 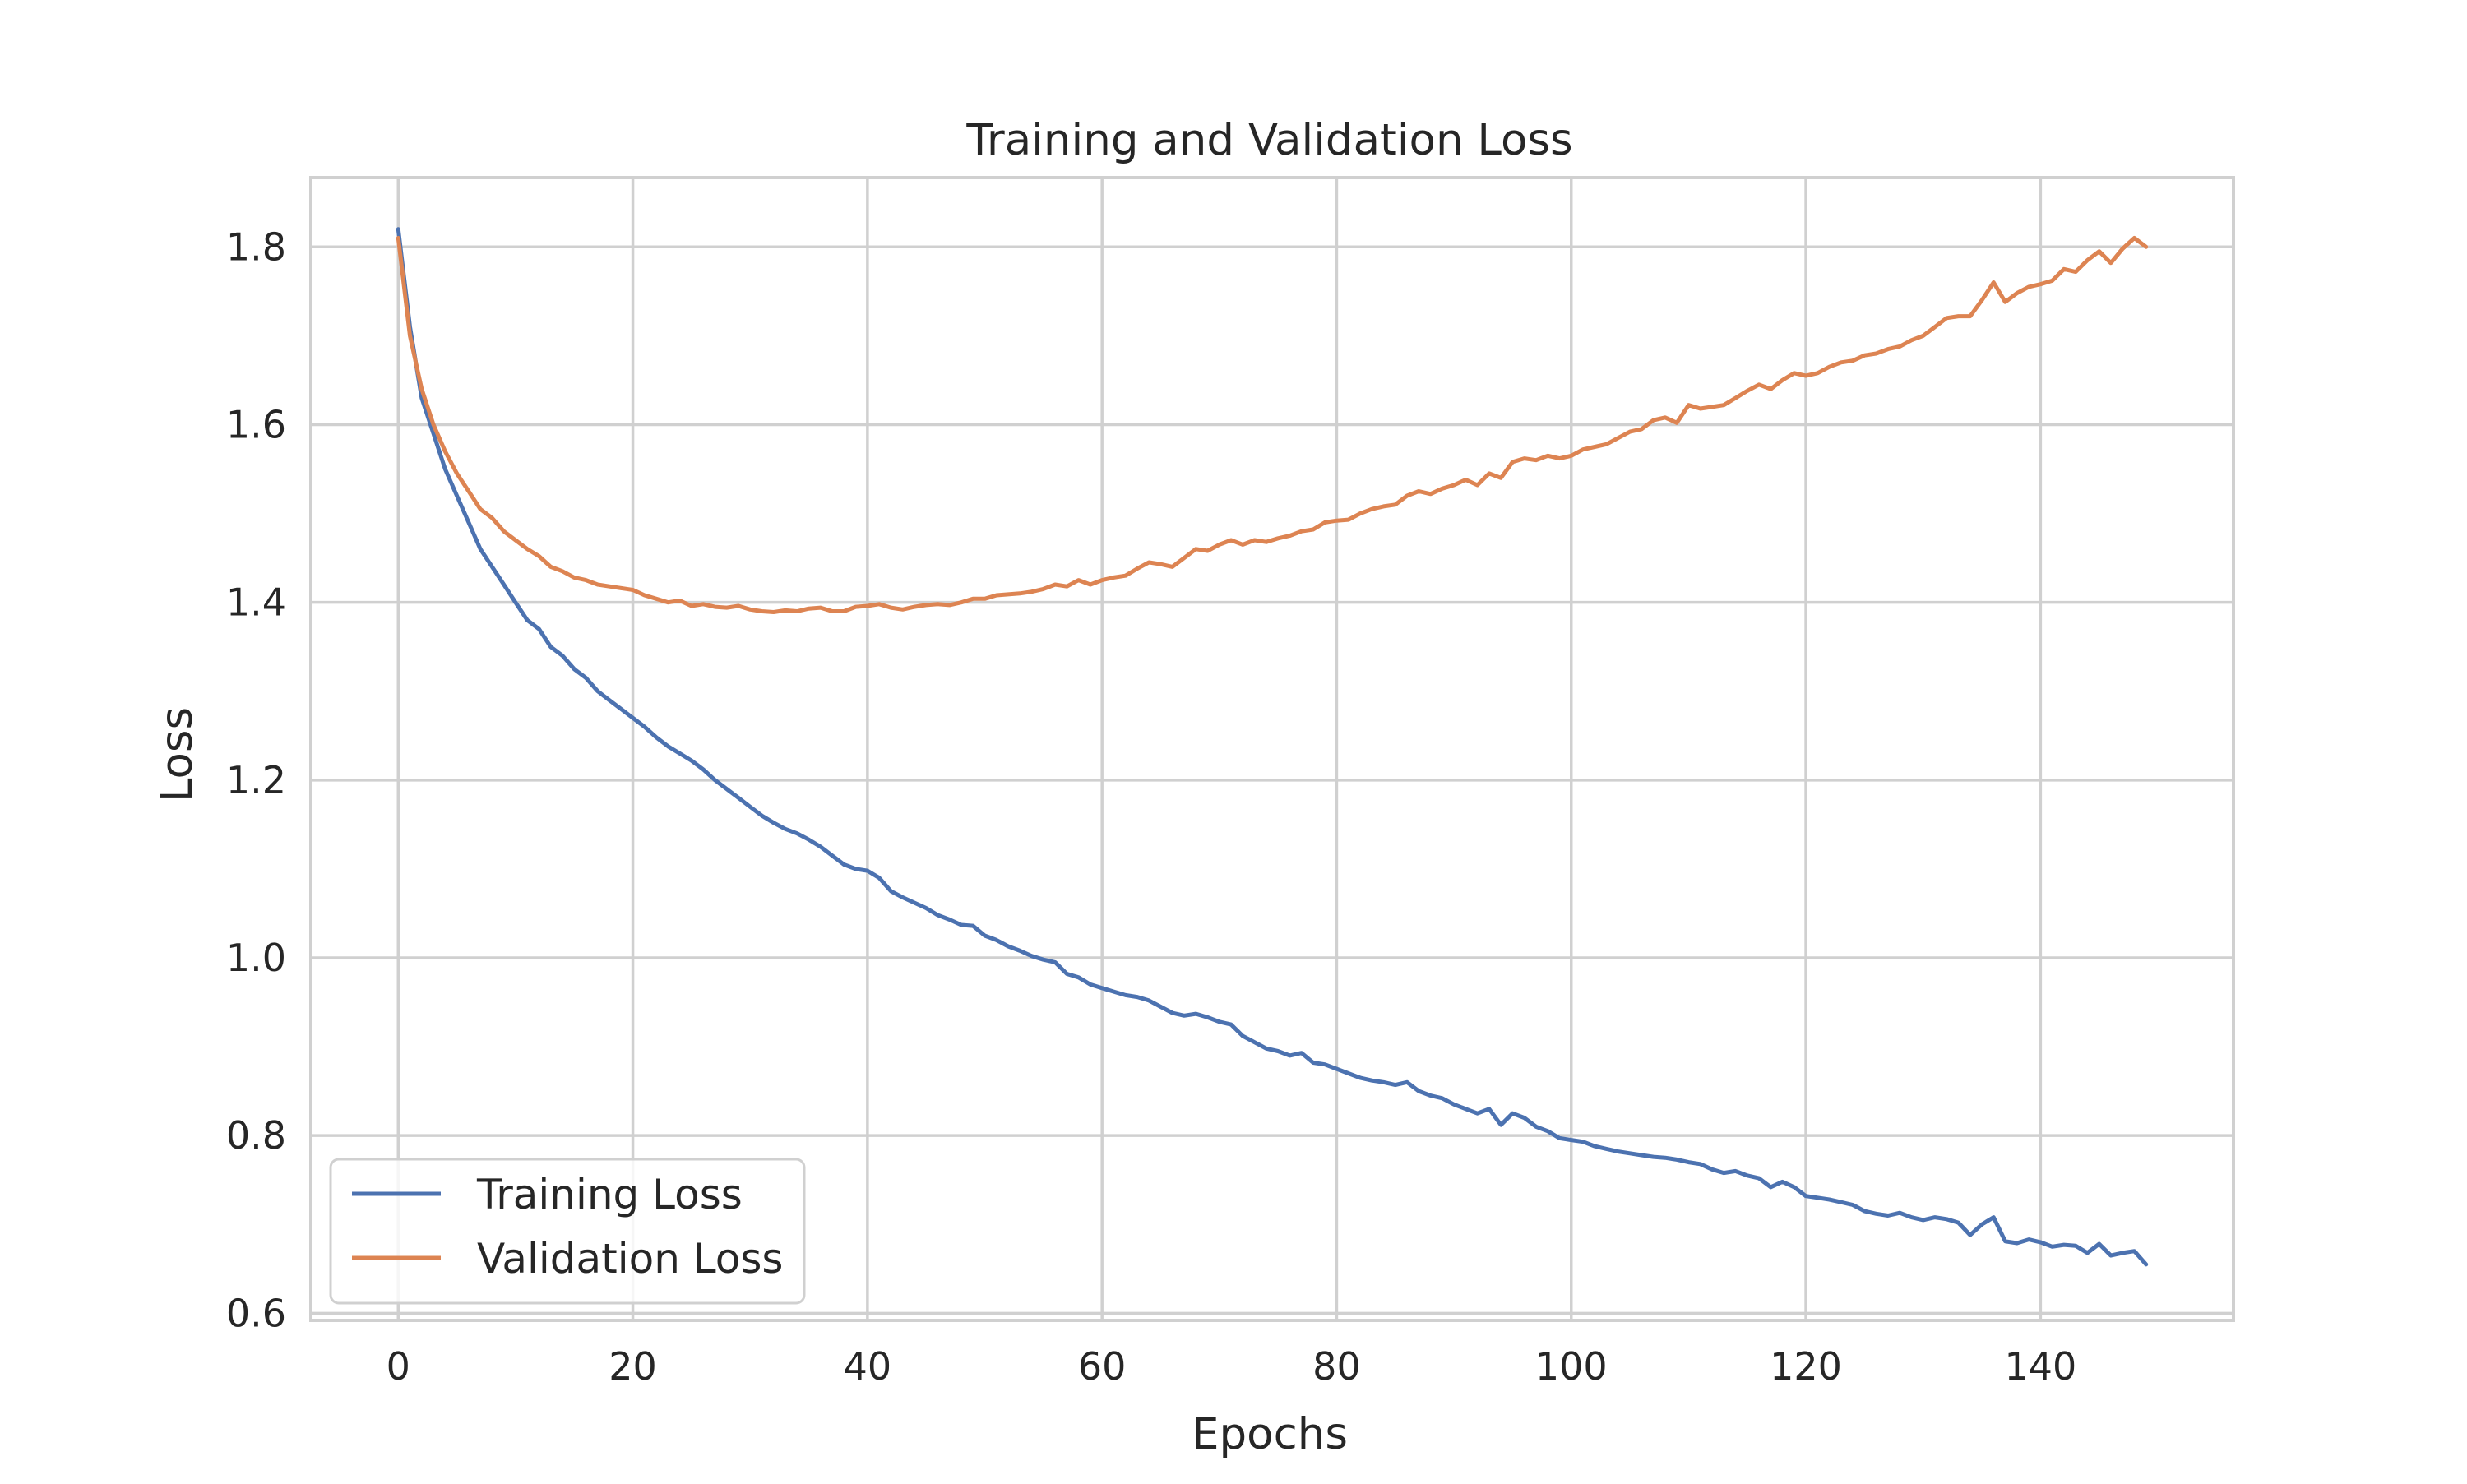 I want to click on y-axis-ticks: 0.6 0.8 1.0 1.2 1.4 1.6 1.8, so click(x=256, y=780).